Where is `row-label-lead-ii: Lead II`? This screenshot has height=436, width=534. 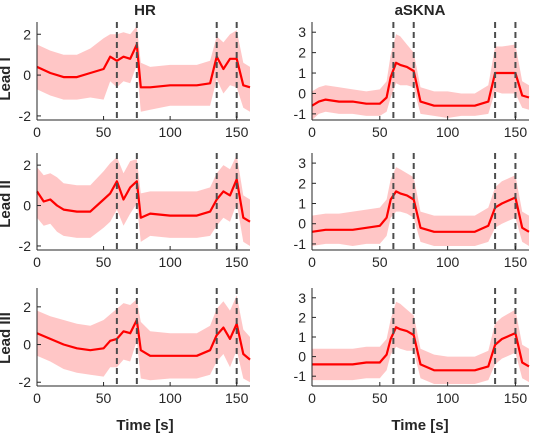
row-label-lead-ii: Lead II is located at coordinates (7, 204).